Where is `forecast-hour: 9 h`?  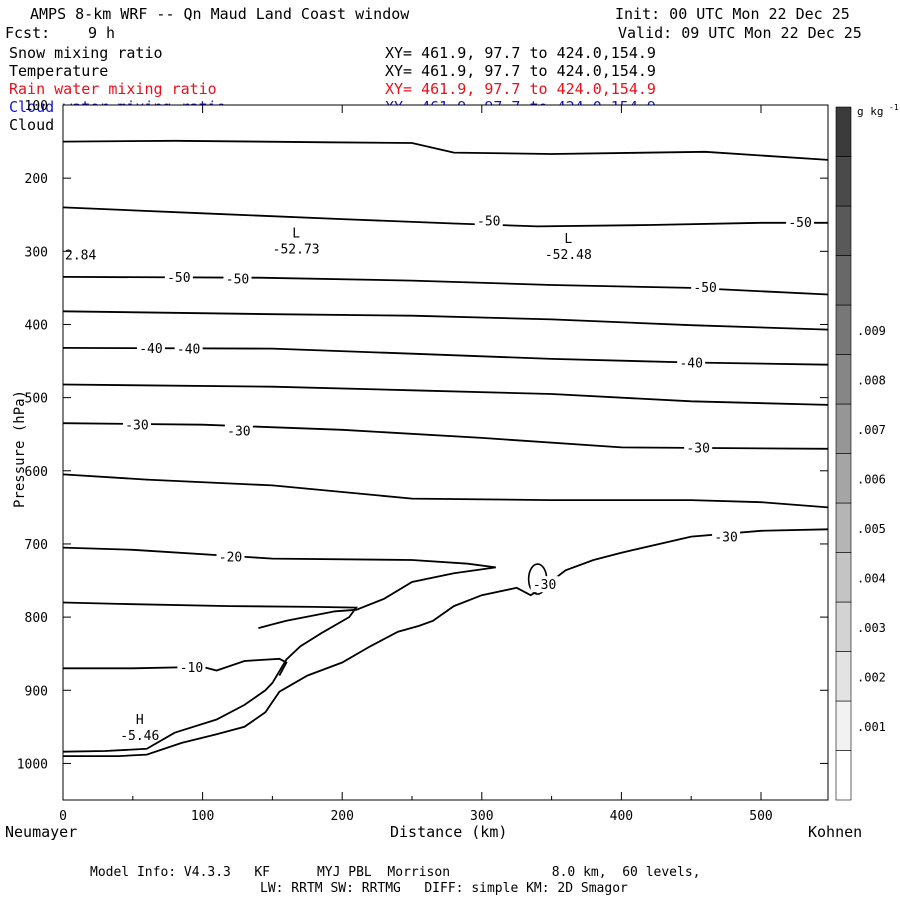 forecast-hour: 9 h is located at coordinates (102, 33).